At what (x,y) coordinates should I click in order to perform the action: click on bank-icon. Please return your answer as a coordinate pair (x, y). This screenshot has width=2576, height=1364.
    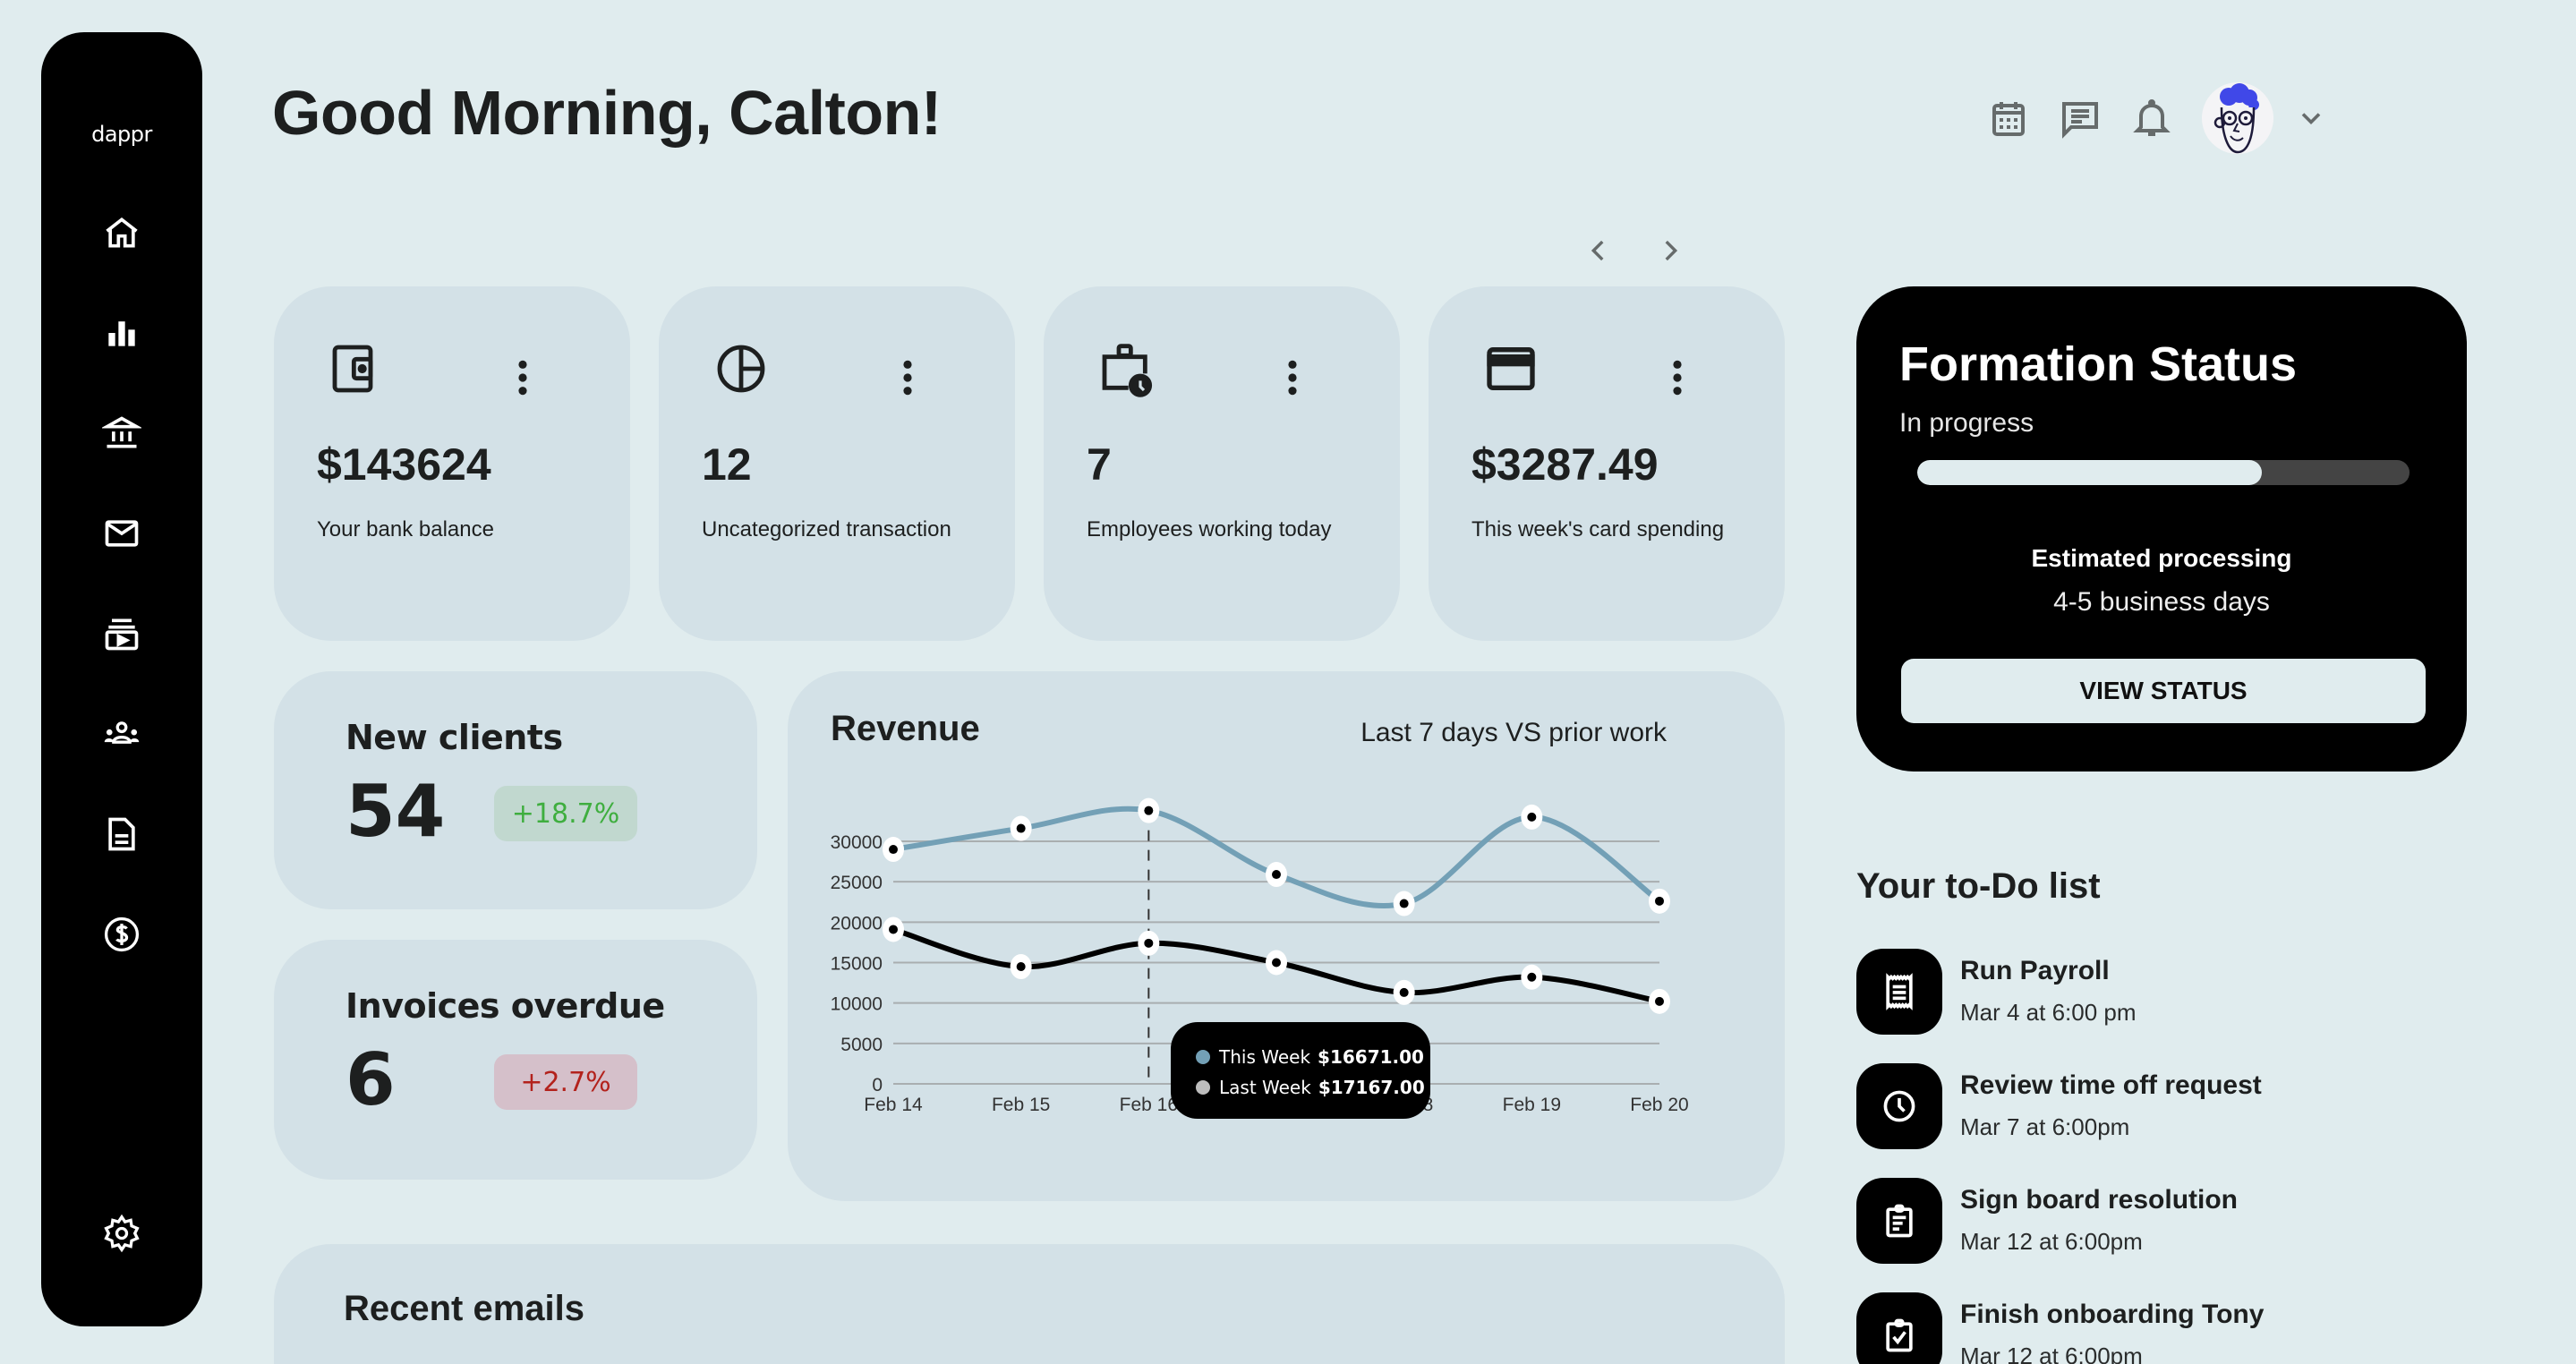
    Looking at the image, I should click on (121, 432).